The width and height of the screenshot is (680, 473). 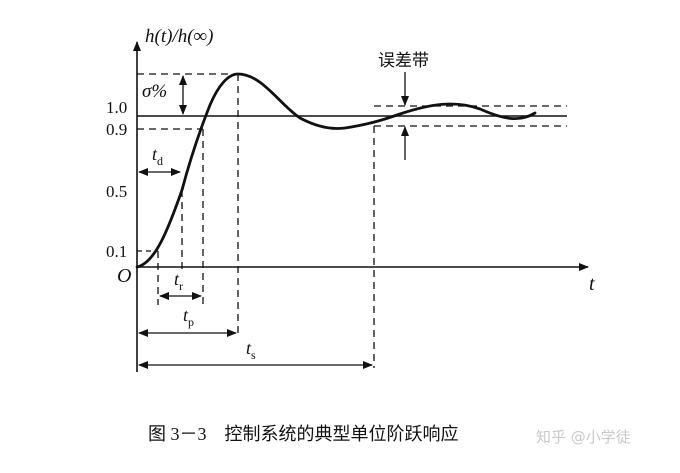 What do you see at coordinates (341, 434) in the screenshot?
I see `figure-title: 控制系统的典型单位阶跃响应` at bounding box center [341, 434].